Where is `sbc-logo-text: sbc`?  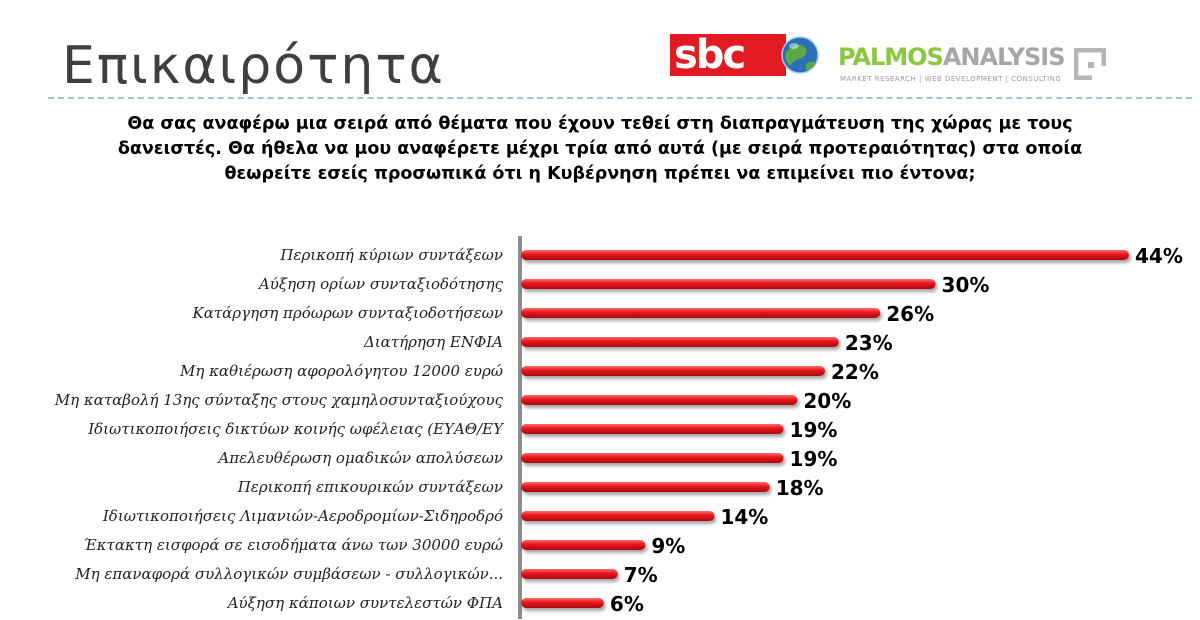
sbc-logo-text: sbc is located at coordinates (709, 55).